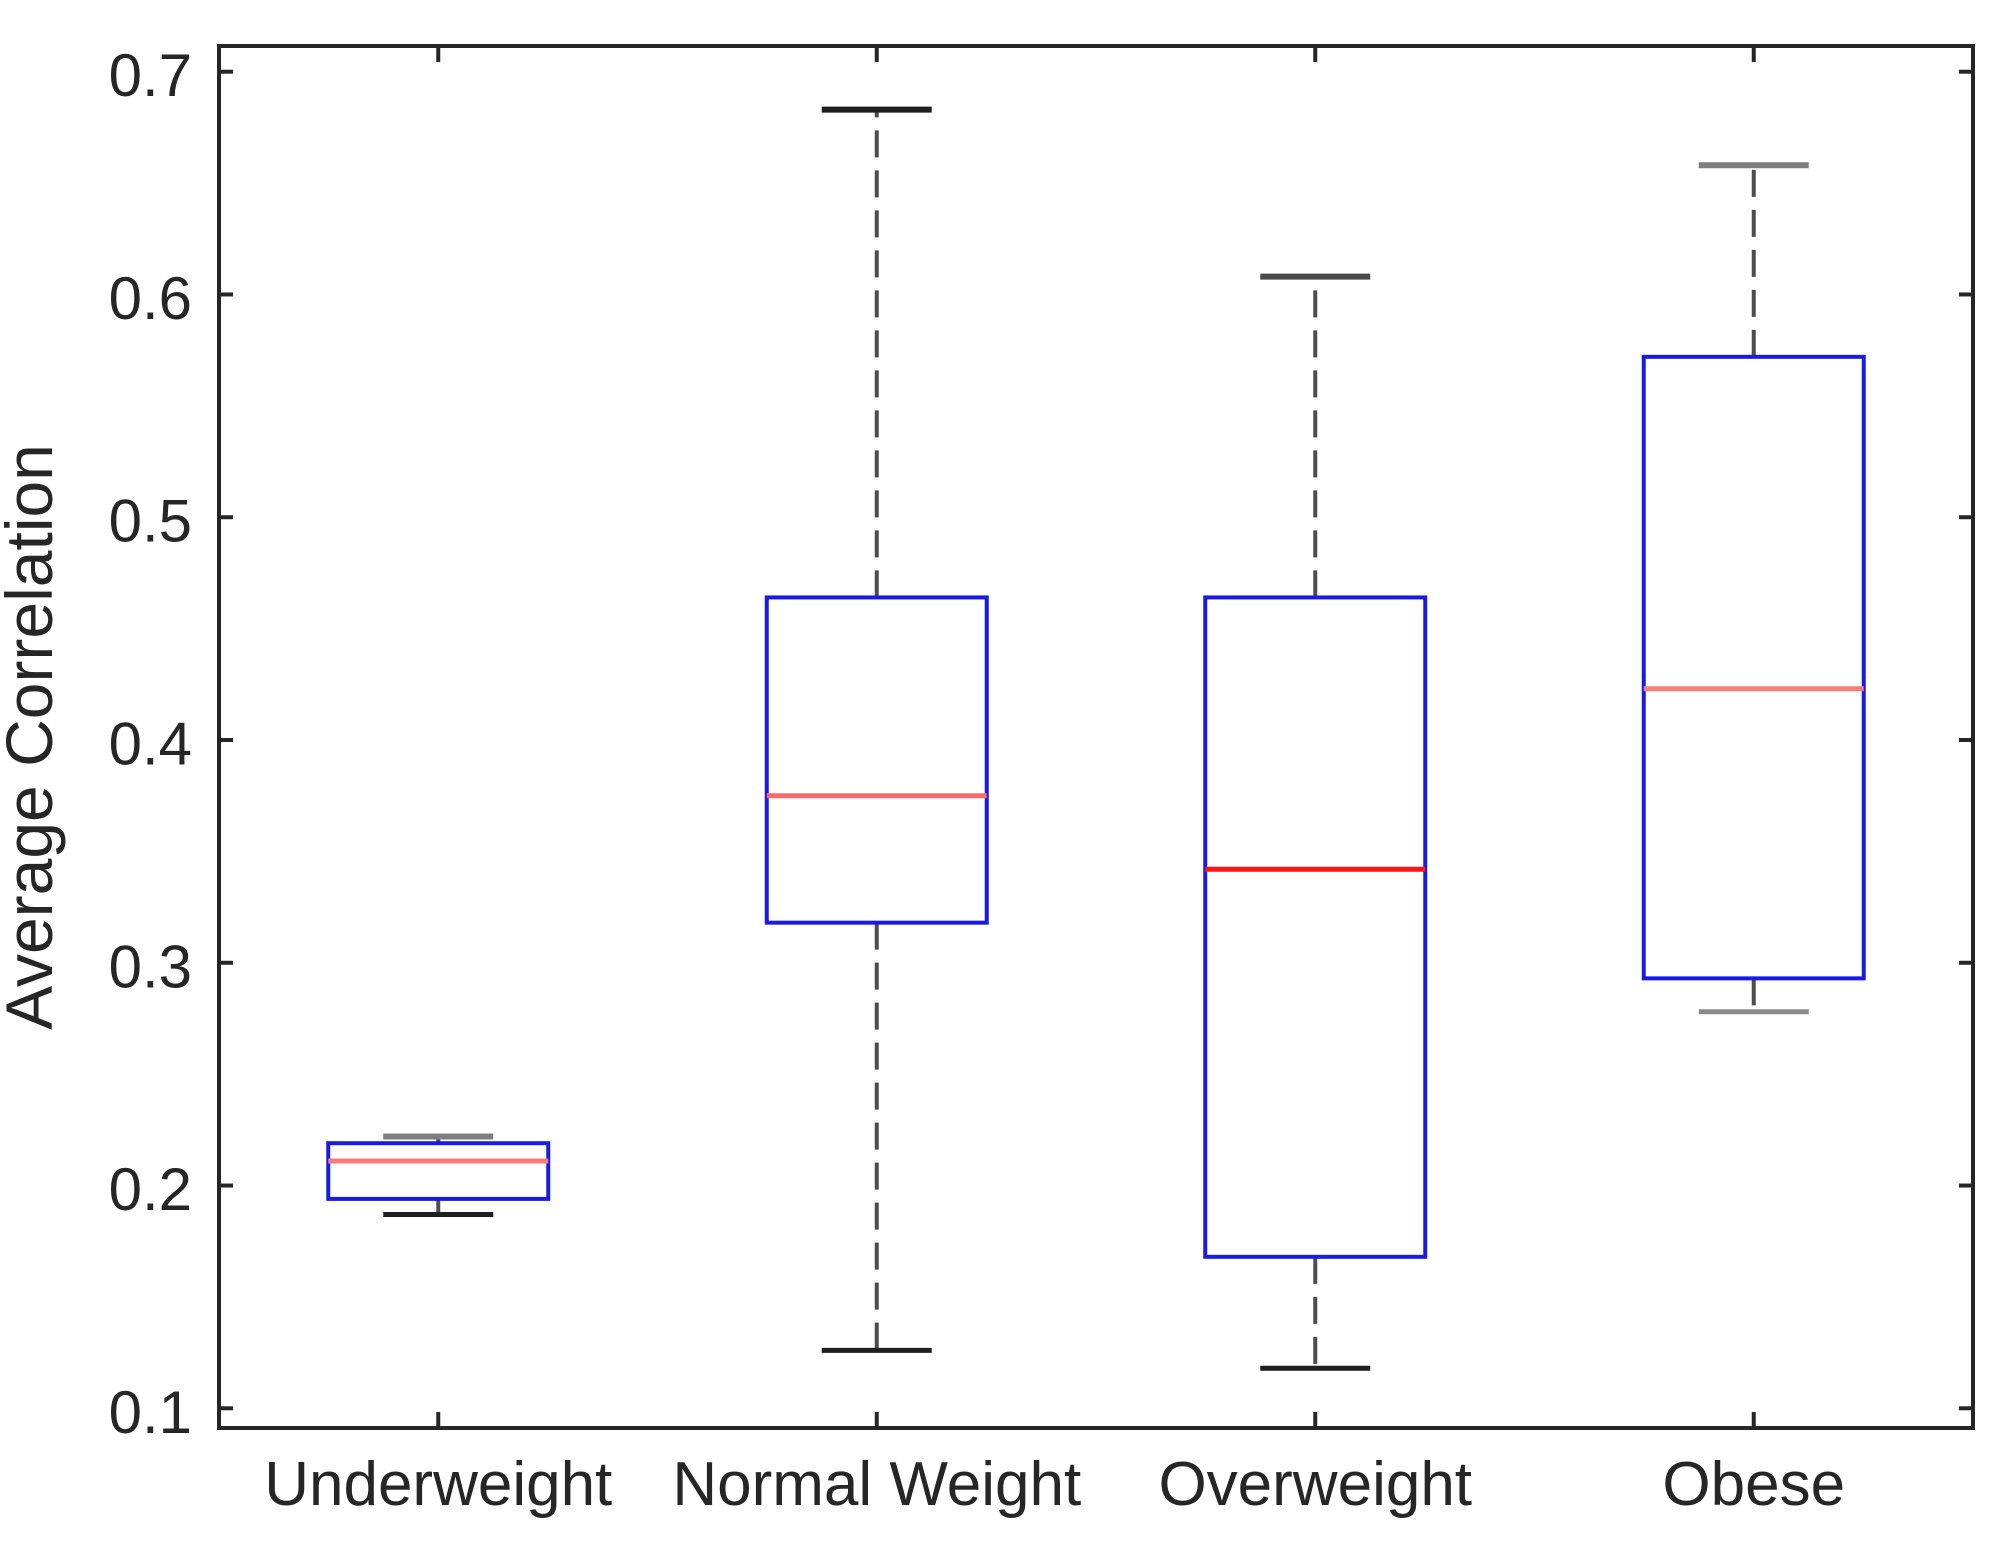 This screenshot has height=1560, width=2006. Describe the element at coordinates (150, 744) in the screenshot. I see `y-tick-label: 0.4` at that location.